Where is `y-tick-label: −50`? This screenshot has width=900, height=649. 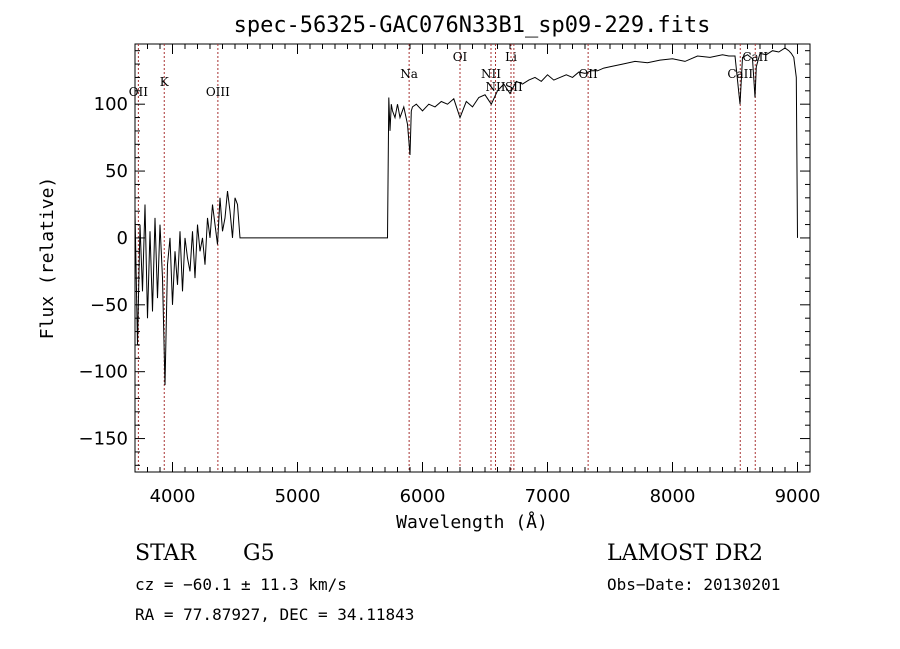
y-tick-label: −50 is located at coordinates (109, 305).